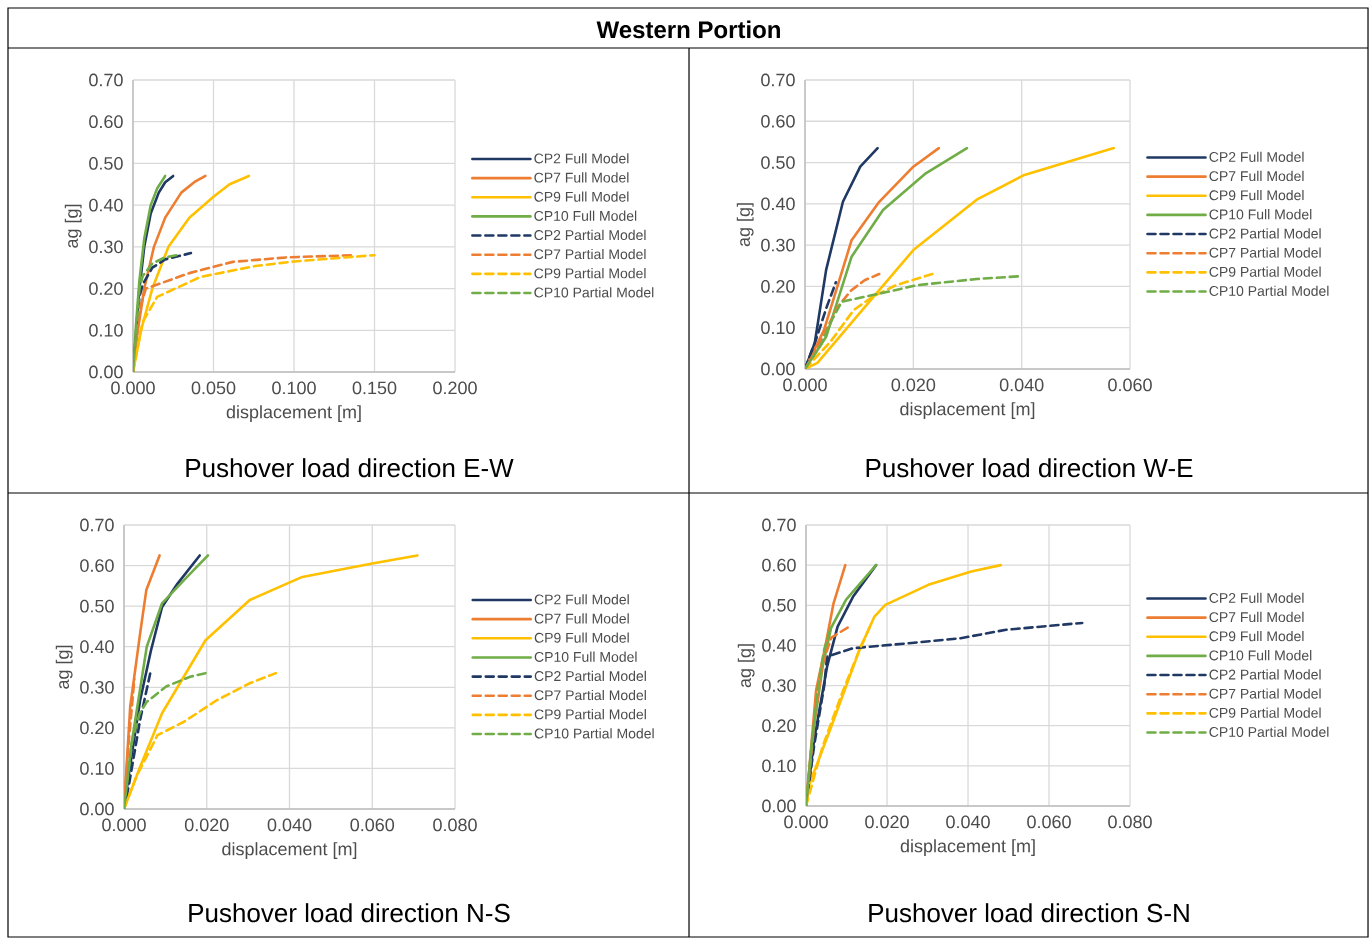  What do you see at coordinates (374, 388) in the screenshot?
I see `x-tick-label: 0.150` at bounding box center [374, 388].